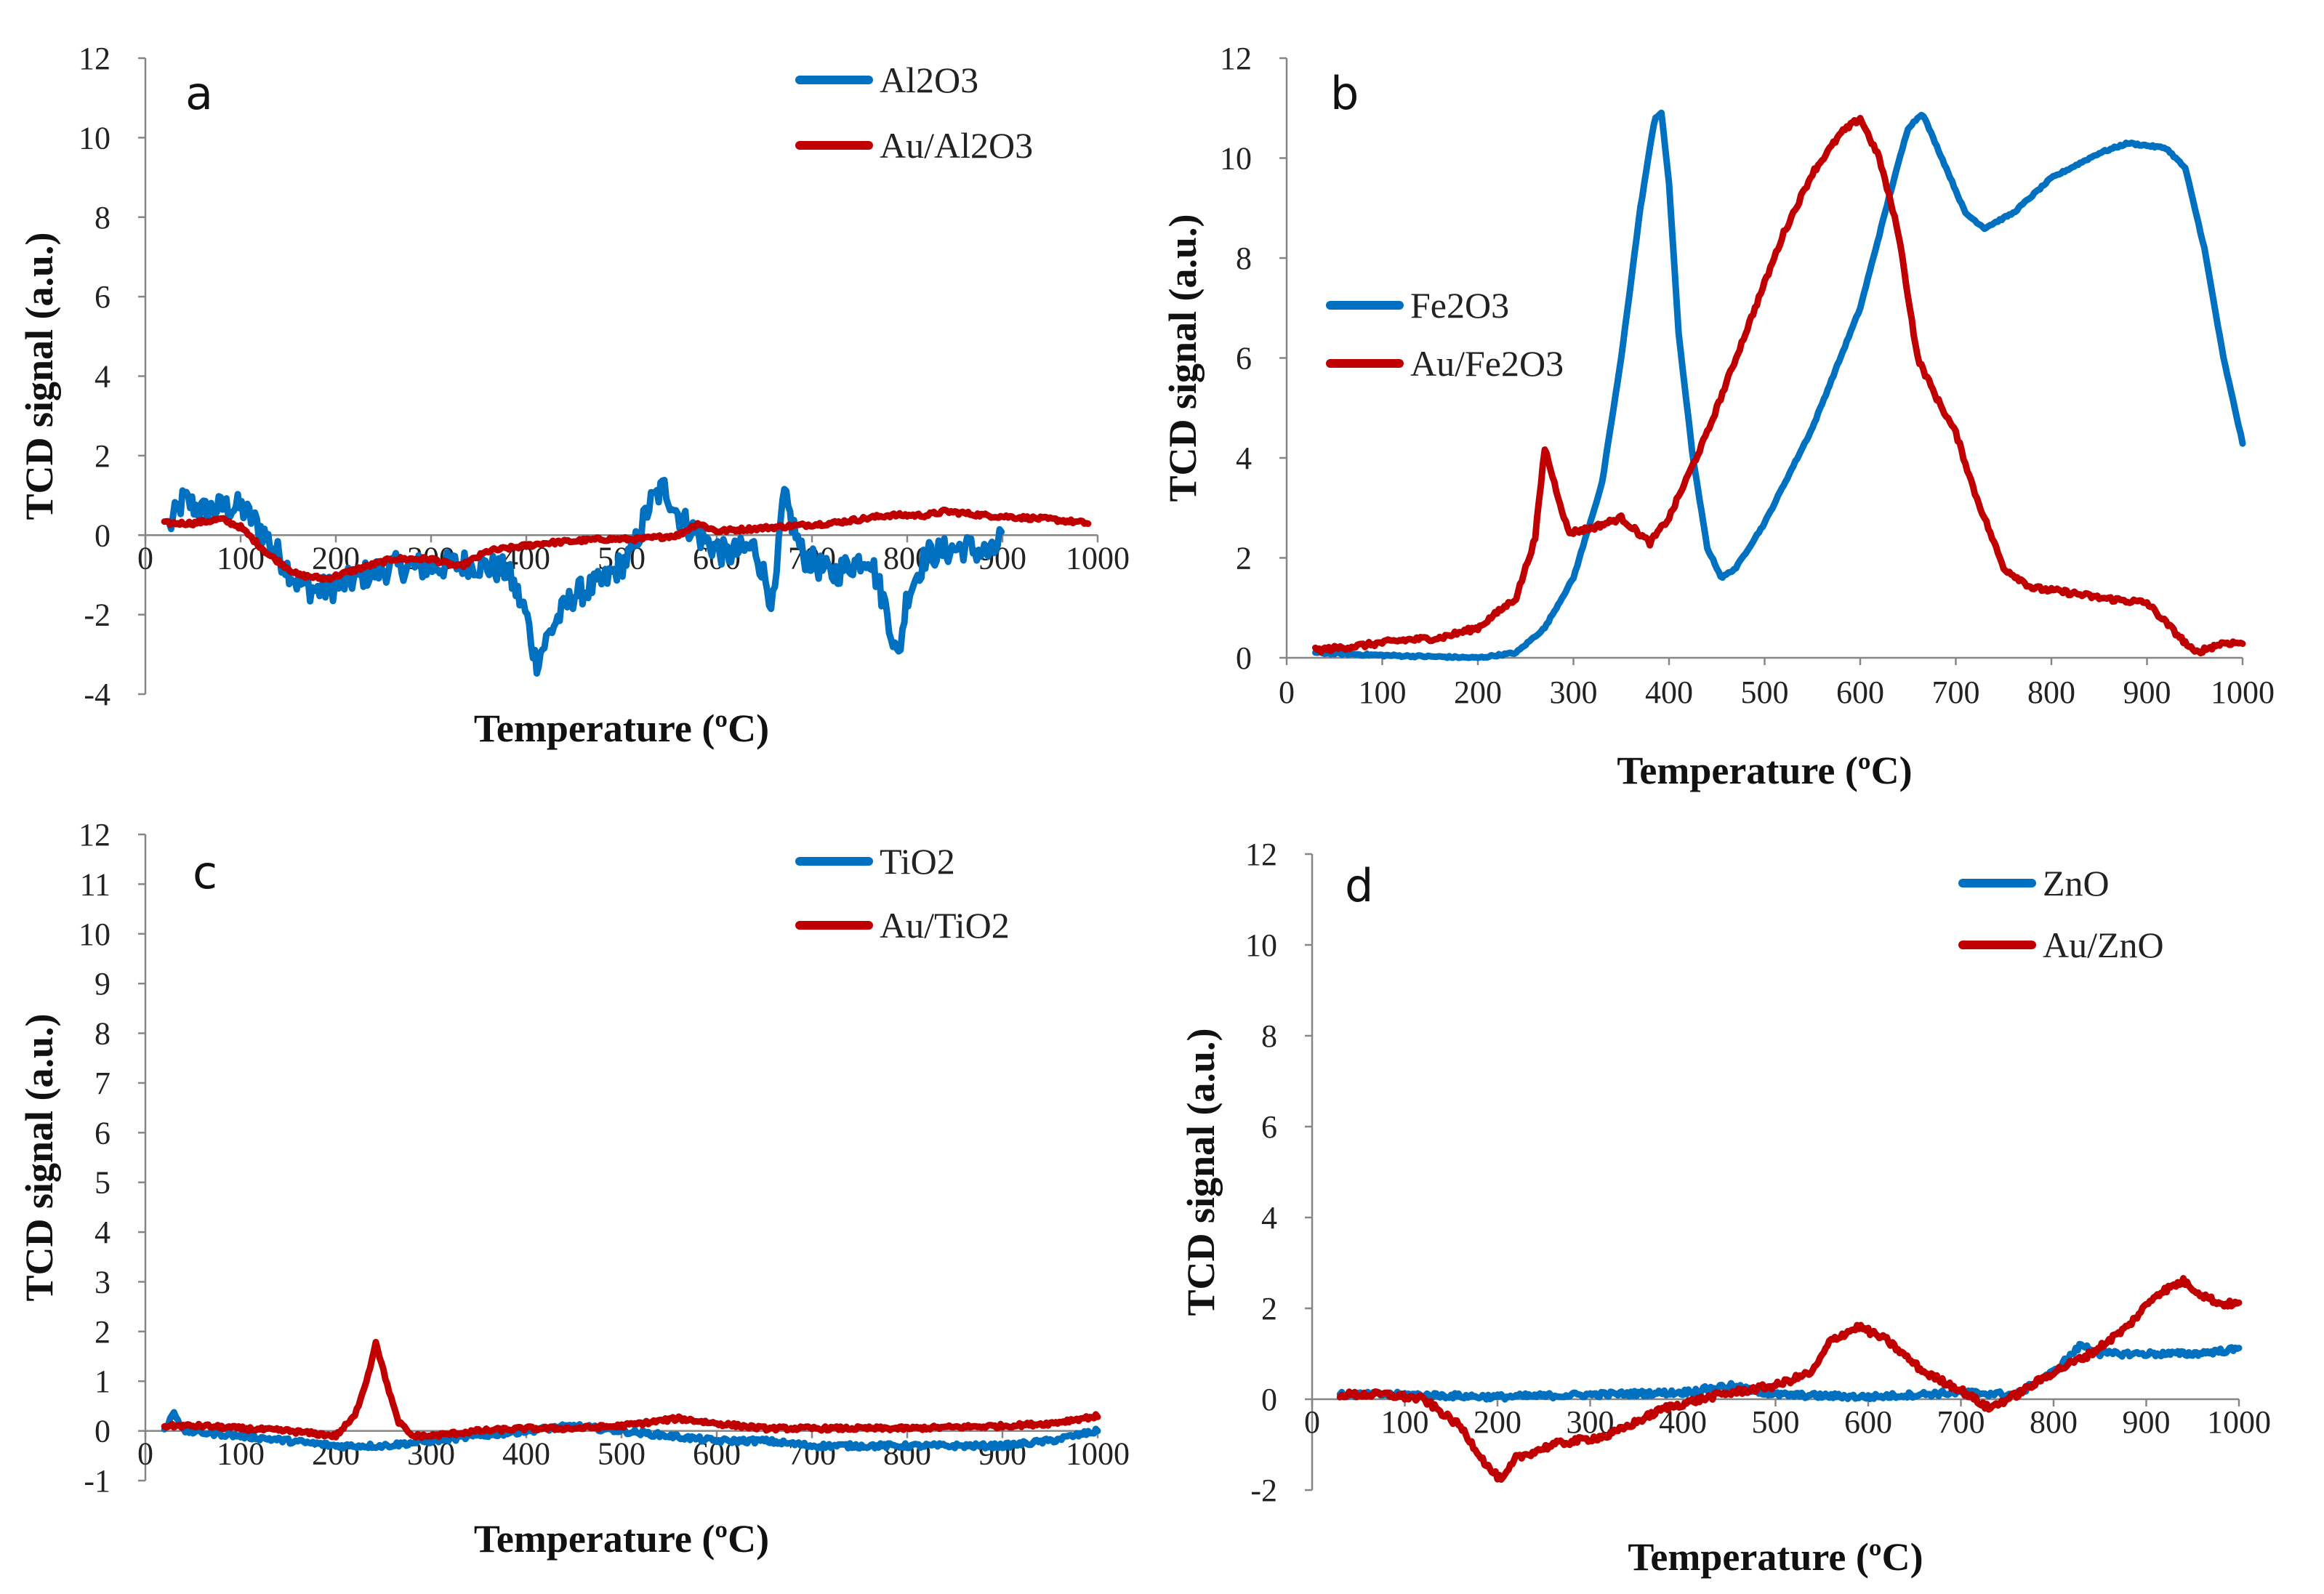 Image resolution: width=2324 pixels, height=1594 pixels. Describe the element at coordinates (917, 861) in the screenshot. I see `legend-label: TiO2` at that location.